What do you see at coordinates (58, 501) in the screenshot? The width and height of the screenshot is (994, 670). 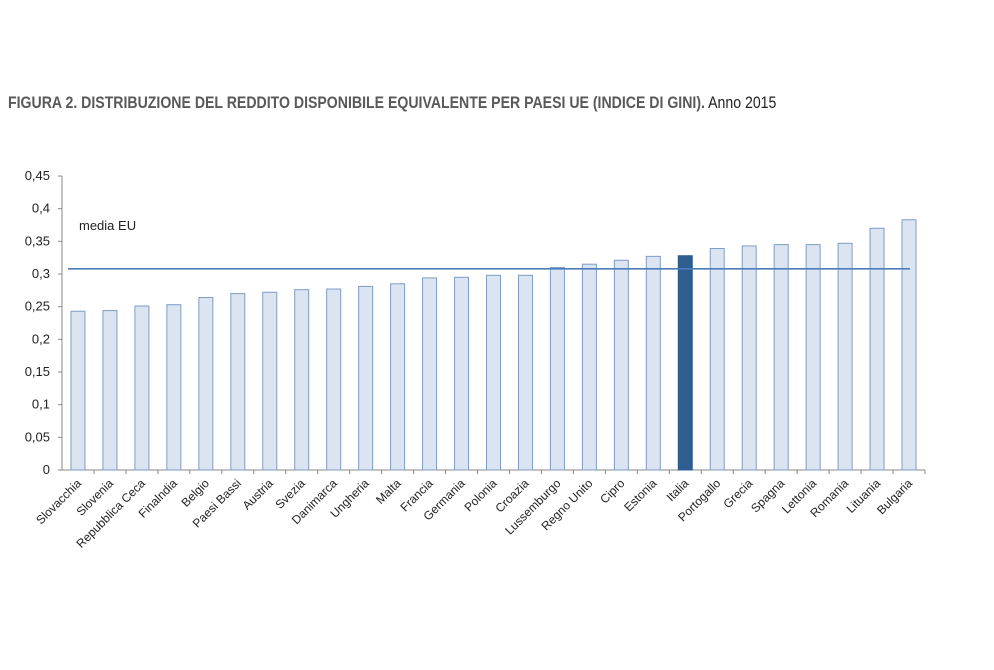 I see `x-tick-label: Slovacchia` at bounding box center [58, 501].